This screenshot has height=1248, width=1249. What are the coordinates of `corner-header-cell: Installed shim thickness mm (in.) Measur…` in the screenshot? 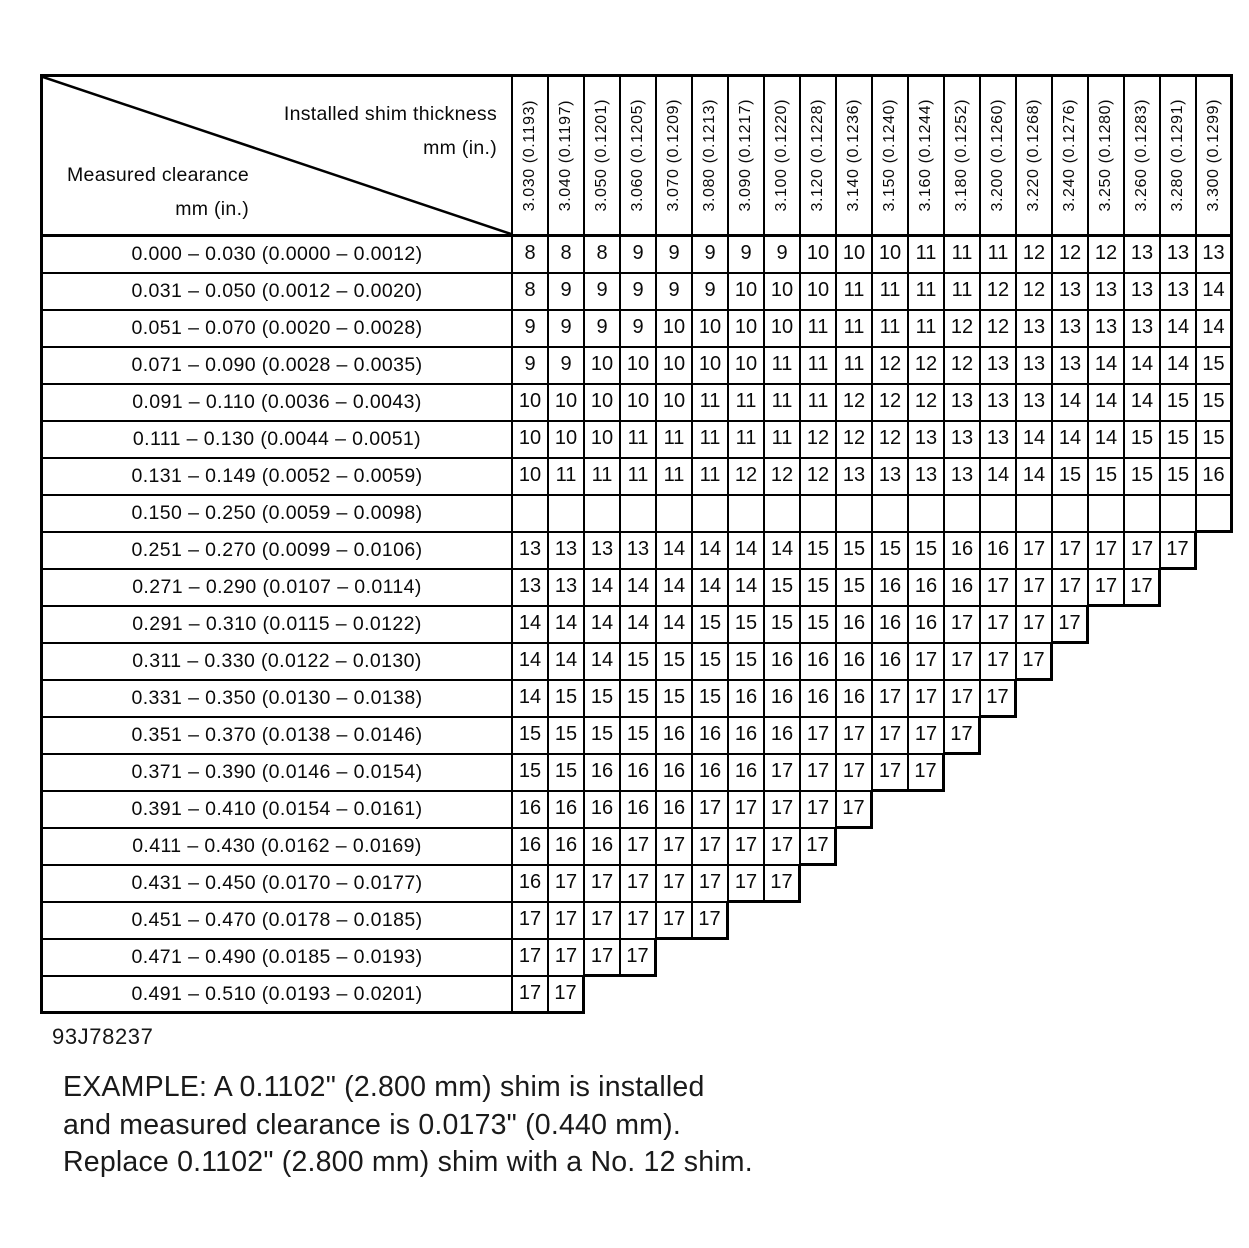 It's located at (278, 157).